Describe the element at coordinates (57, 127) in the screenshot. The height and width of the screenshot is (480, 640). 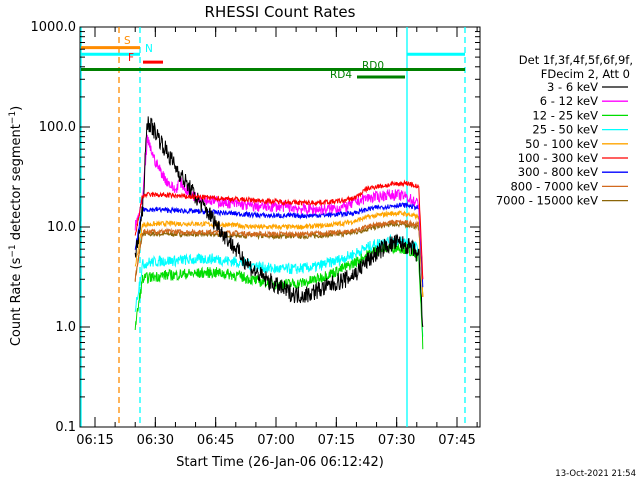
I see `y-tick-label-1: 100.0` at that location.